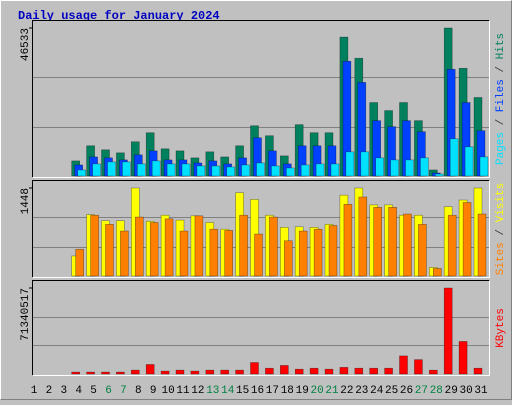  Describe the element at coordinates (316, 391) in the screenshot. I see `x-tick-label: 20` at that location.